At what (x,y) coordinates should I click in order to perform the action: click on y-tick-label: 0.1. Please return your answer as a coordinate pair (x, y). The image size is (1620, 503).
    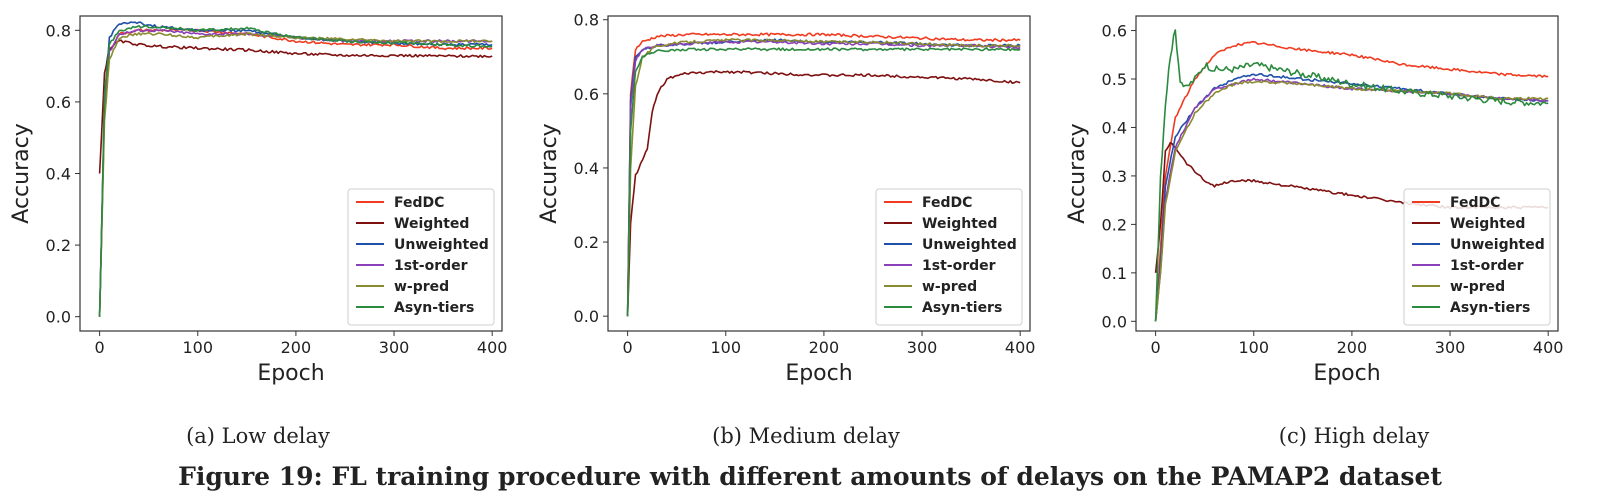
    Looking at the image, I should click on (1114, 273).